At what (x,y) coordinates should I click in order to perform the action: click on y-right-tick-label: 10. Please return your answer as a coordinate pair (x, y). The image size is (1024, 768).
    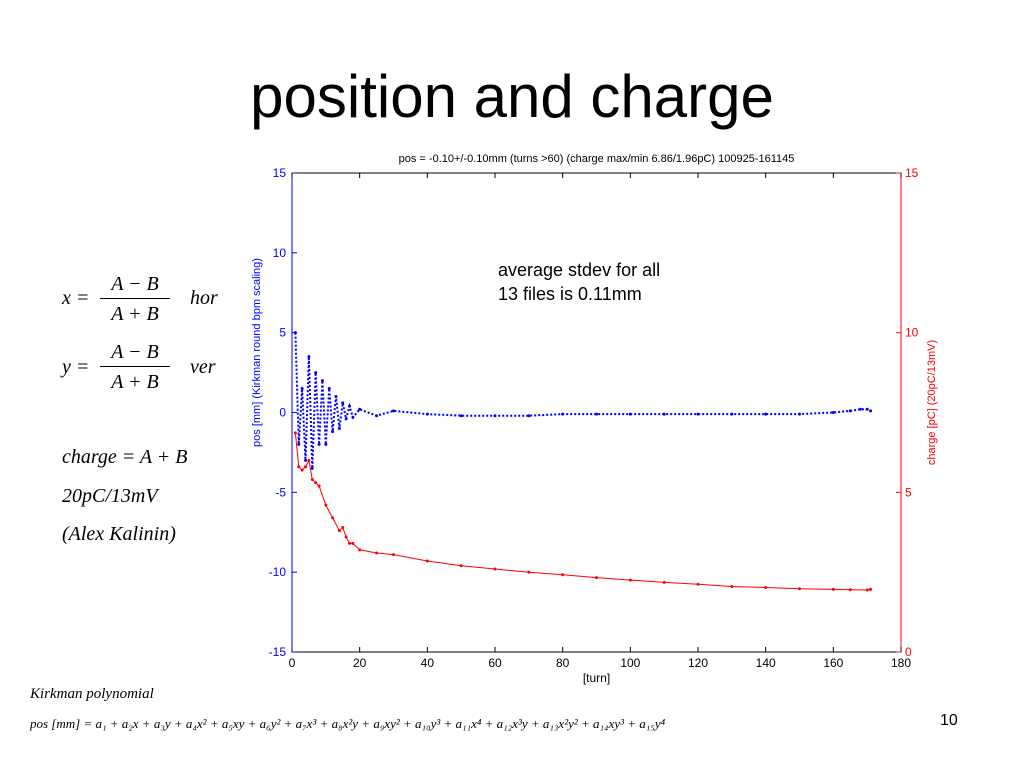
    Looking at the image, I should click on (912, 333).